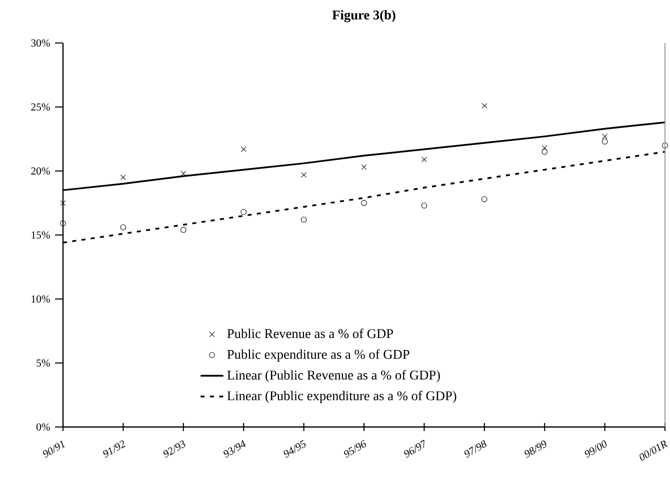 Image resolution: width=670 pixels, height=477 pixels. Describe the element at coordinates (235, 449) in the screenshot. I see `x-tick-label: 93/94` at that location.